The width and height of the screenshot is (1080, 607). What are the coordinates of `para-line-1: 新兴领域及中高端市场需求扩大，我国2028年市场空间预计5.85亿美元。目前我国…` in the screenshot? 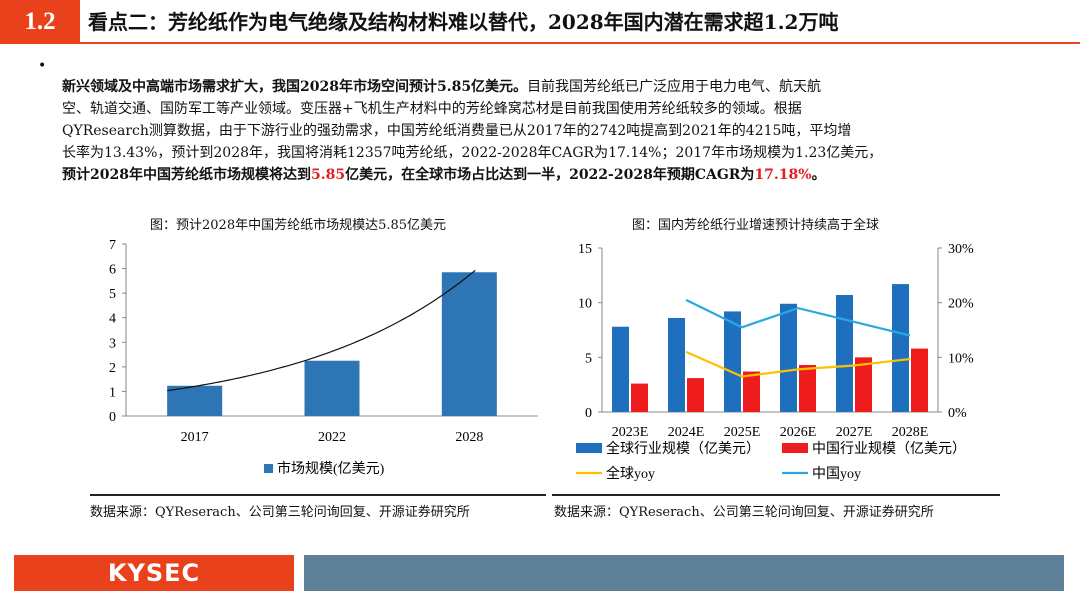 It's located at (552, 87).